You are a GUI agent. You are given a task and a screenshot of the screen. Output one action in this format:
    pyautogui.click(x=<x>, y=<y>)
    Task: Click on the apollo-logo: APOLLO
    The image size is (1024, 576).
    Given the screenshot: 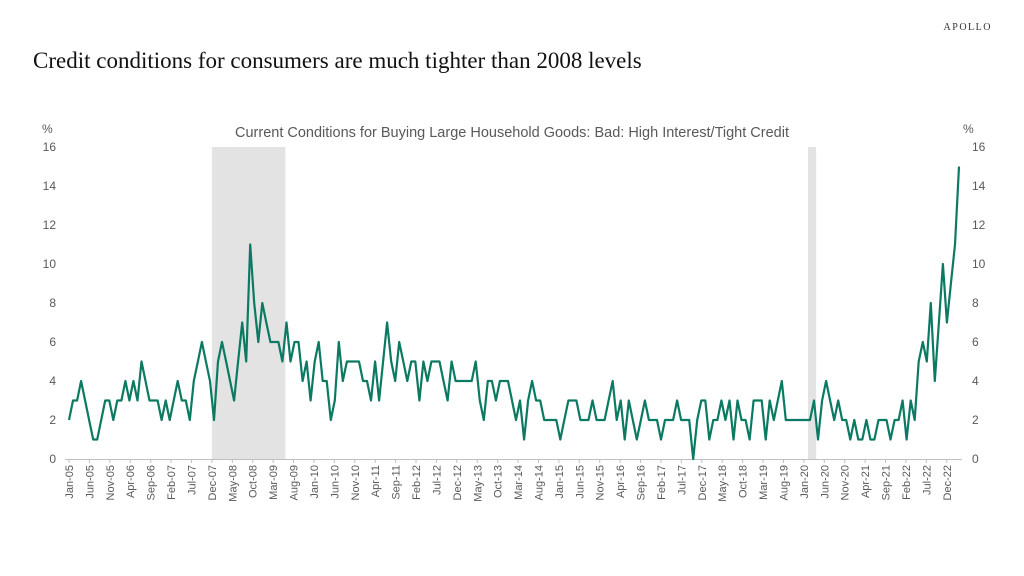 What is the action you would take?
    pyautogui.click(x=967, y=27)
    